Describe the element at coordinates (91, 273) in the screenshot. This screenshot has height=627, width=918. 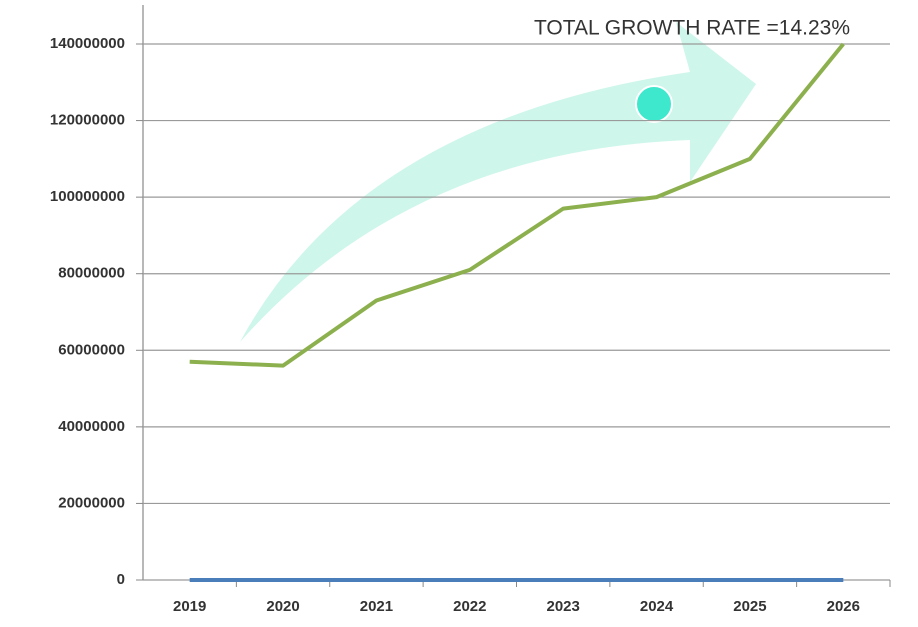
I see `y-tick-label: 80000000` at that location.